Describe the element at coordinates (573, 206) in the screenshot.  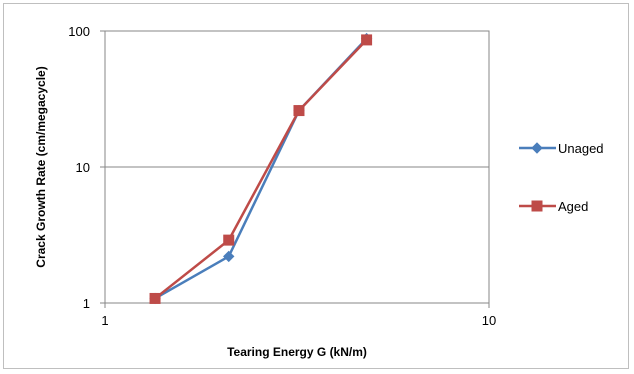
I see `legend-label-aged: Aged` at that location.